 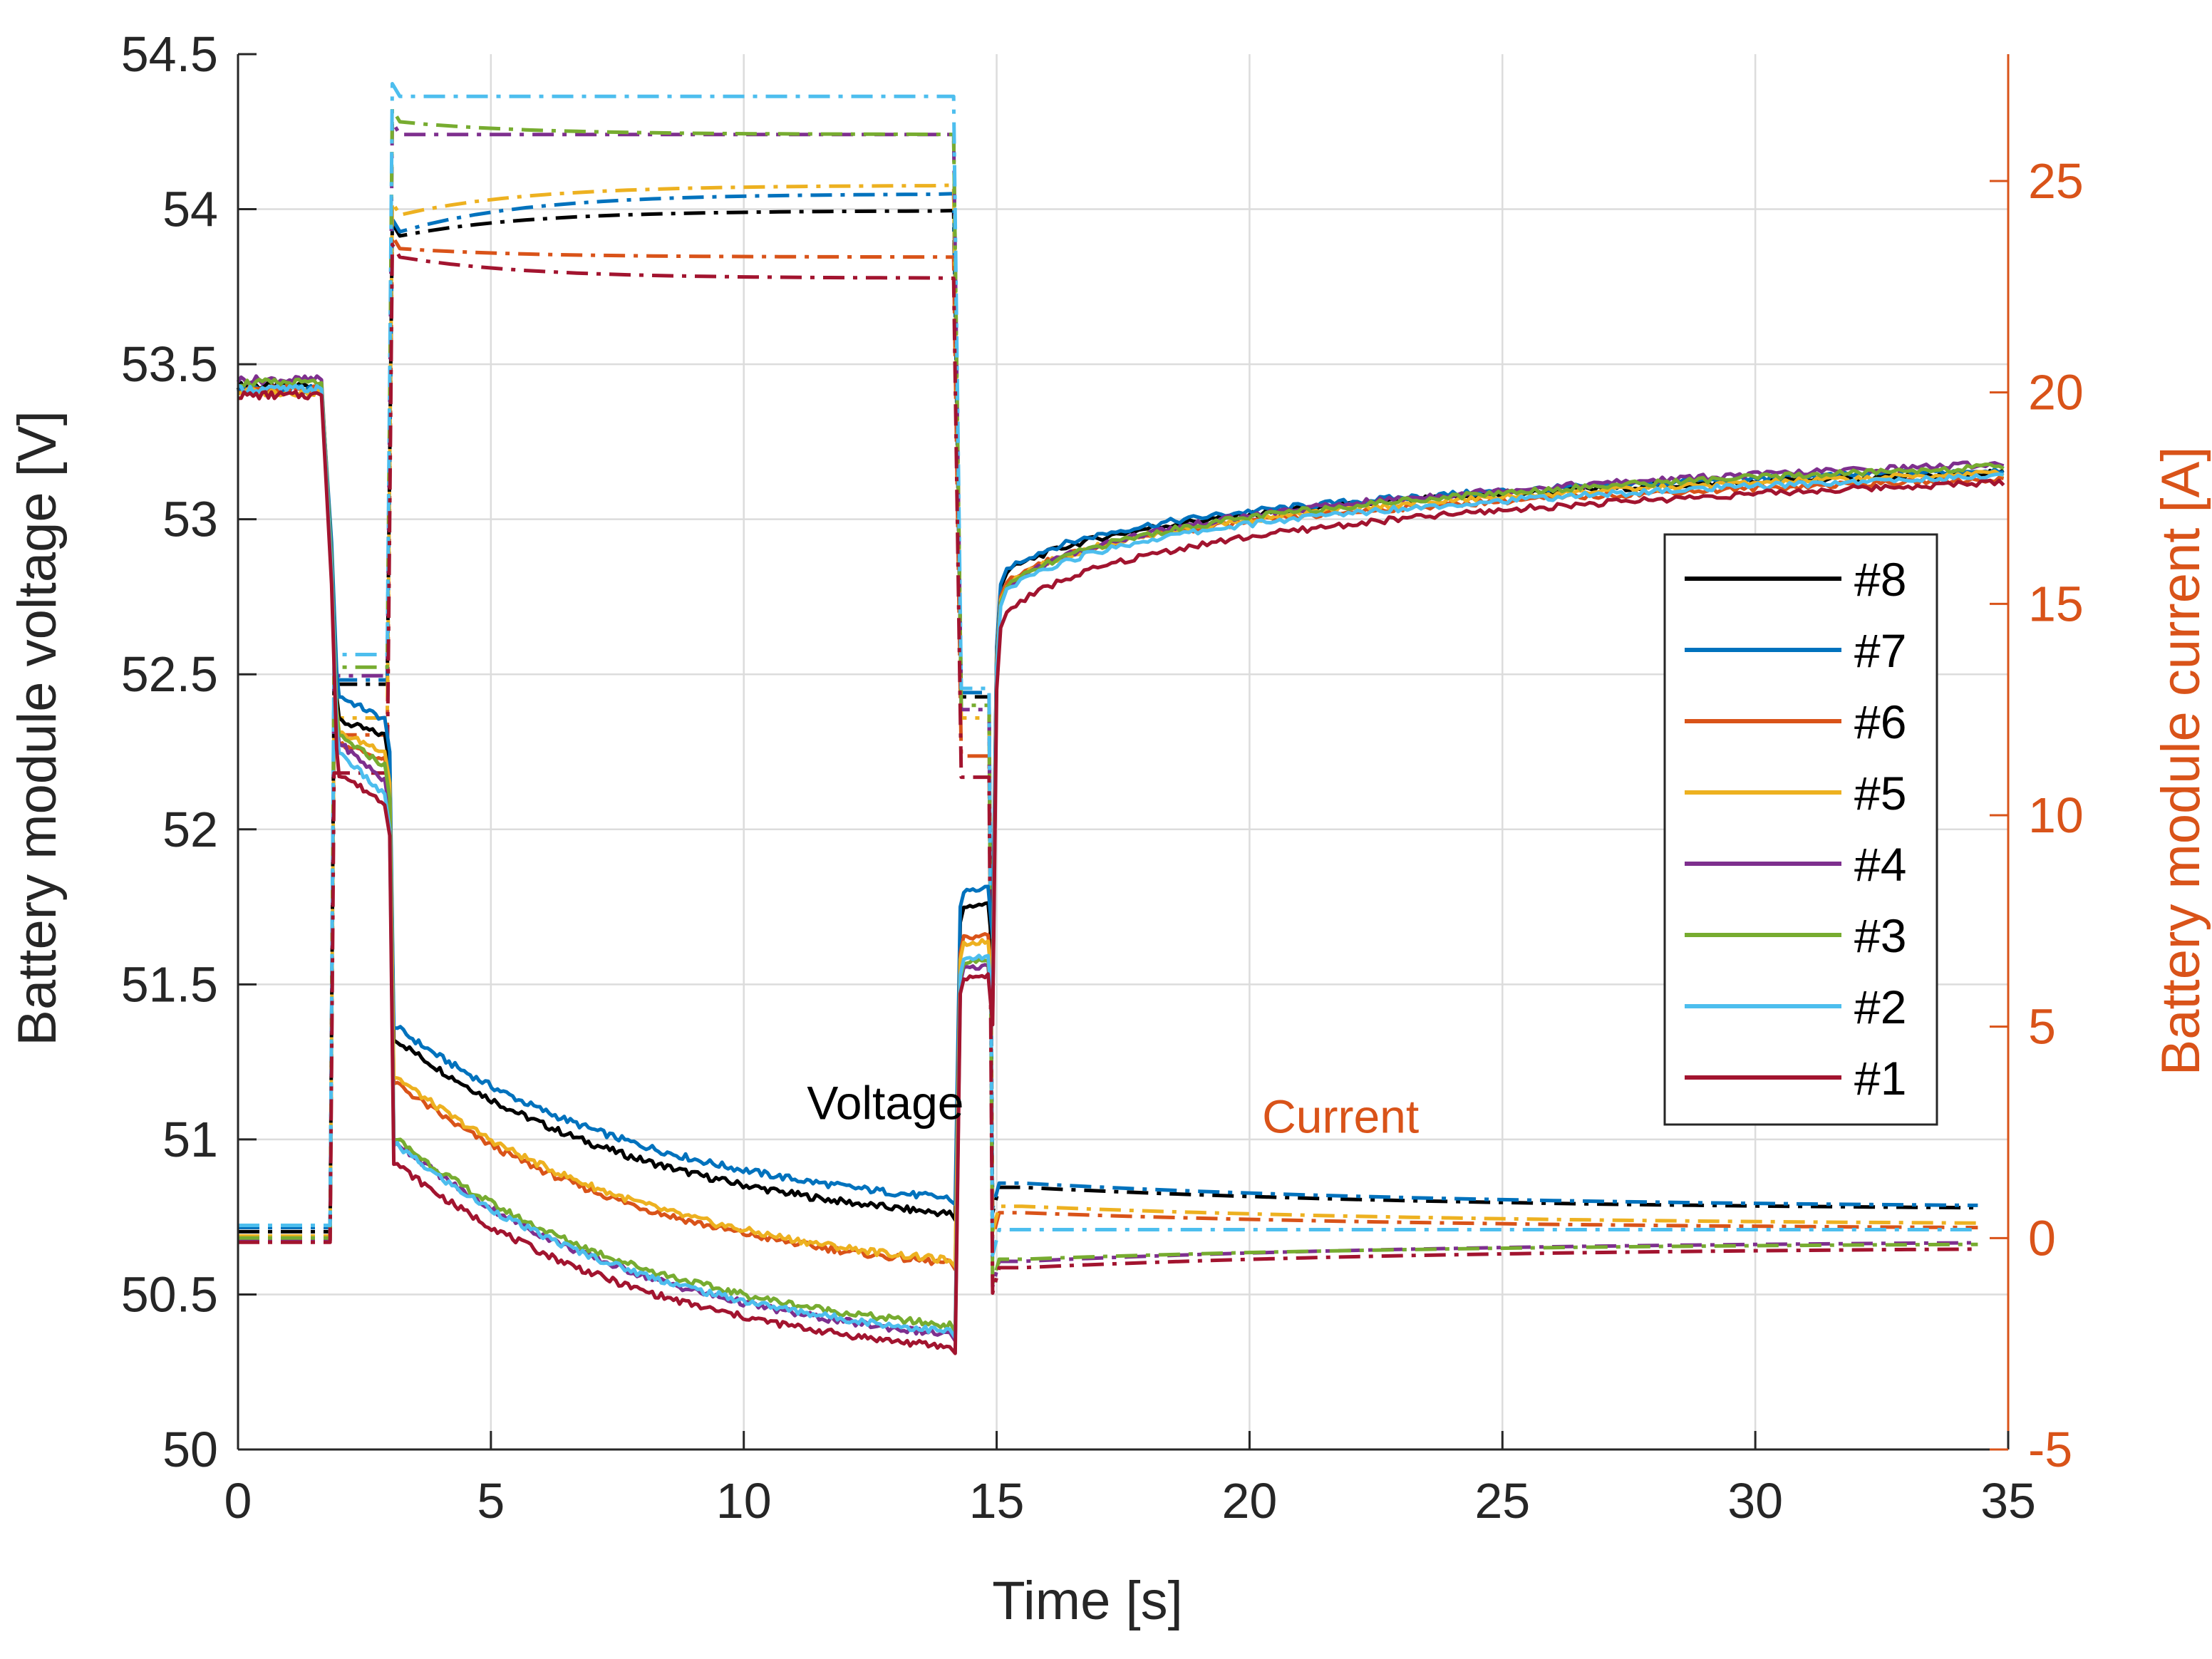 What do you see at coordinates (1880, 722) in the screenshot?
I see `legend-label-6: #6` at bounding box center [1880, 722].